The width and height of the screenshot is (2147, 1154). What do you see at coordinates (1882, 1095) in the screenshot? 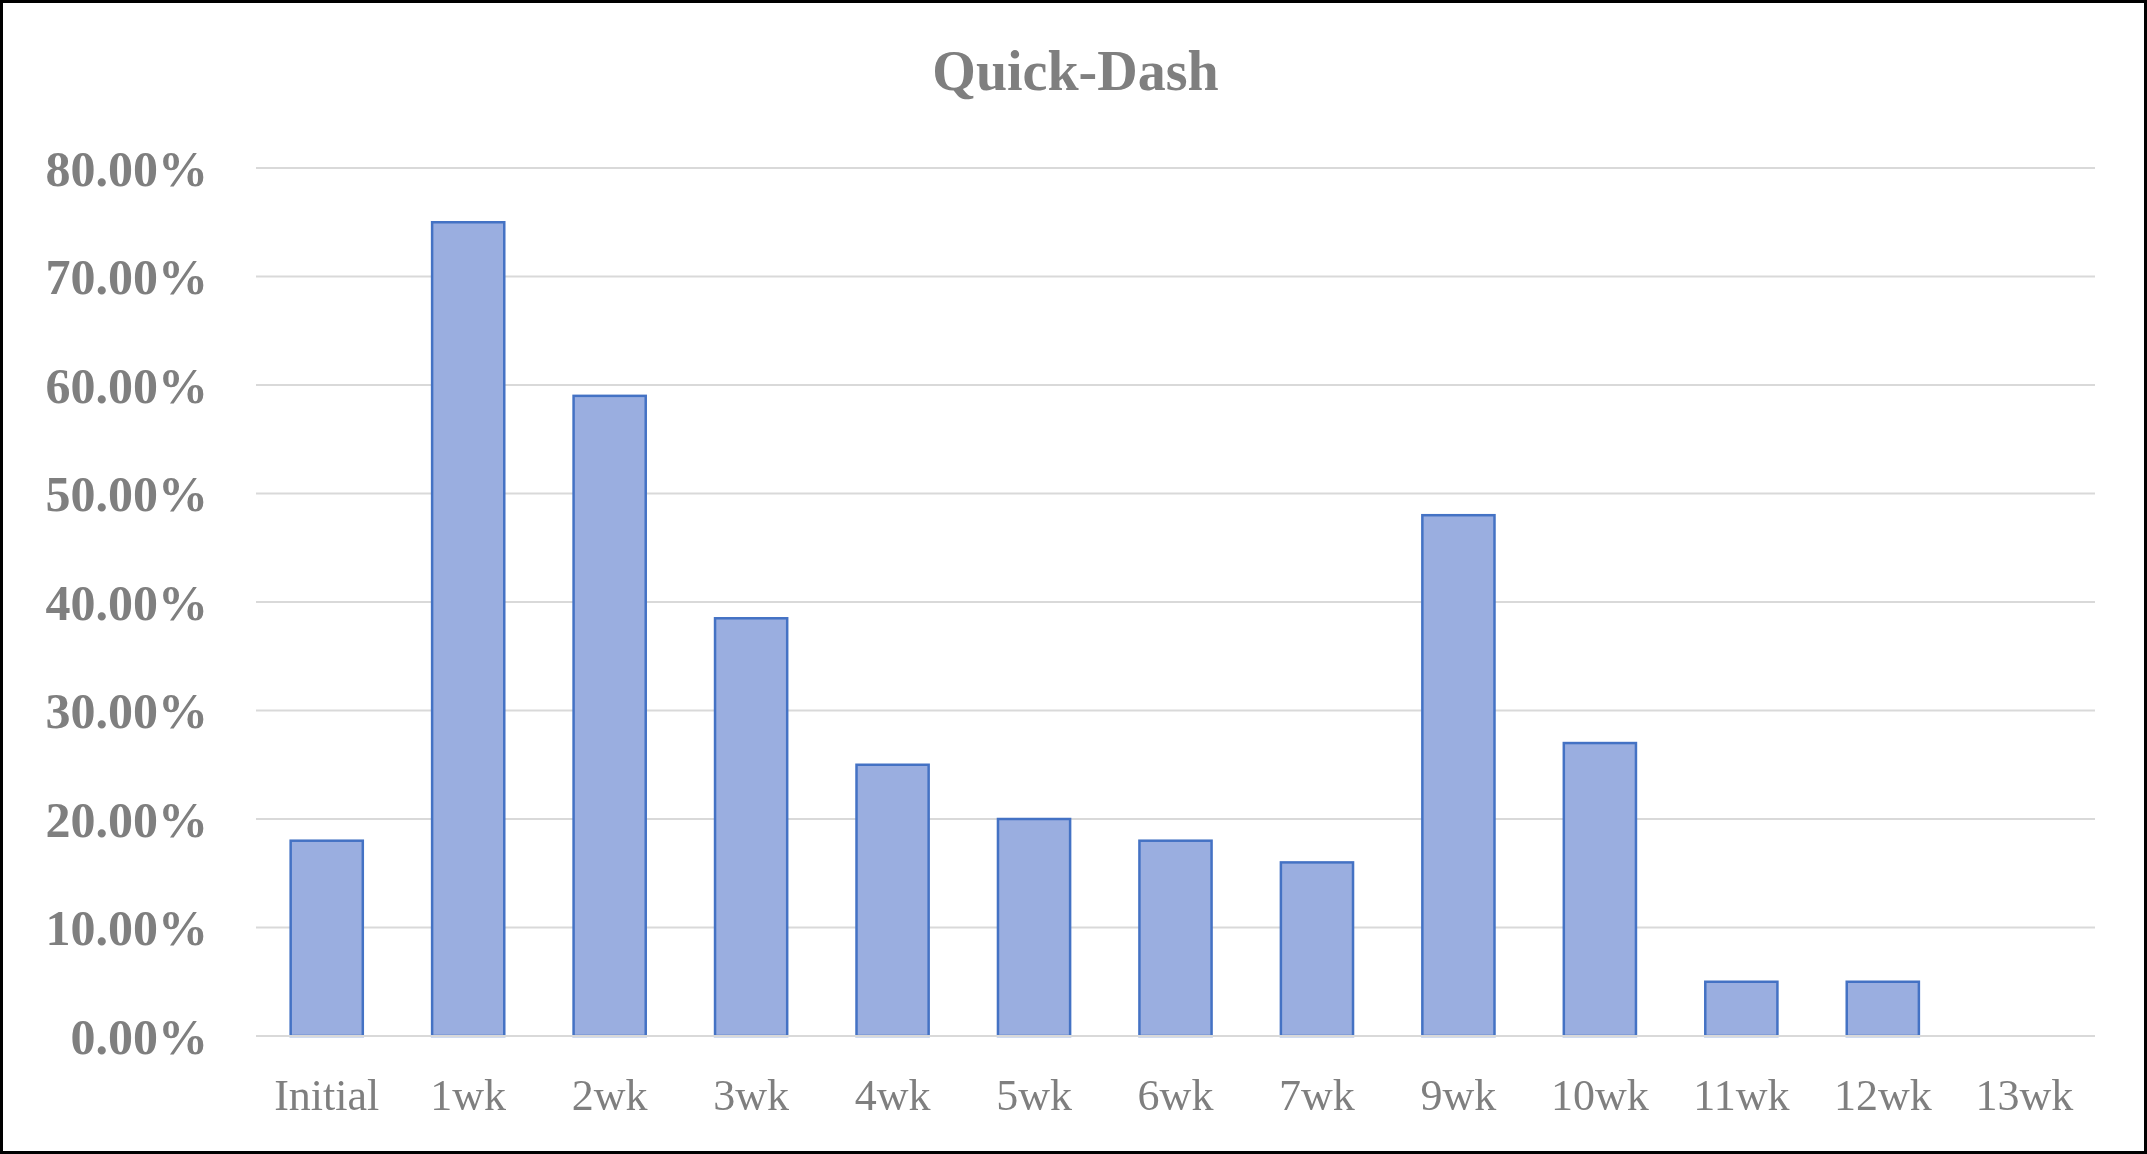
I see `x-tick-label: 12wk` at bounding box center [1882, 1095].